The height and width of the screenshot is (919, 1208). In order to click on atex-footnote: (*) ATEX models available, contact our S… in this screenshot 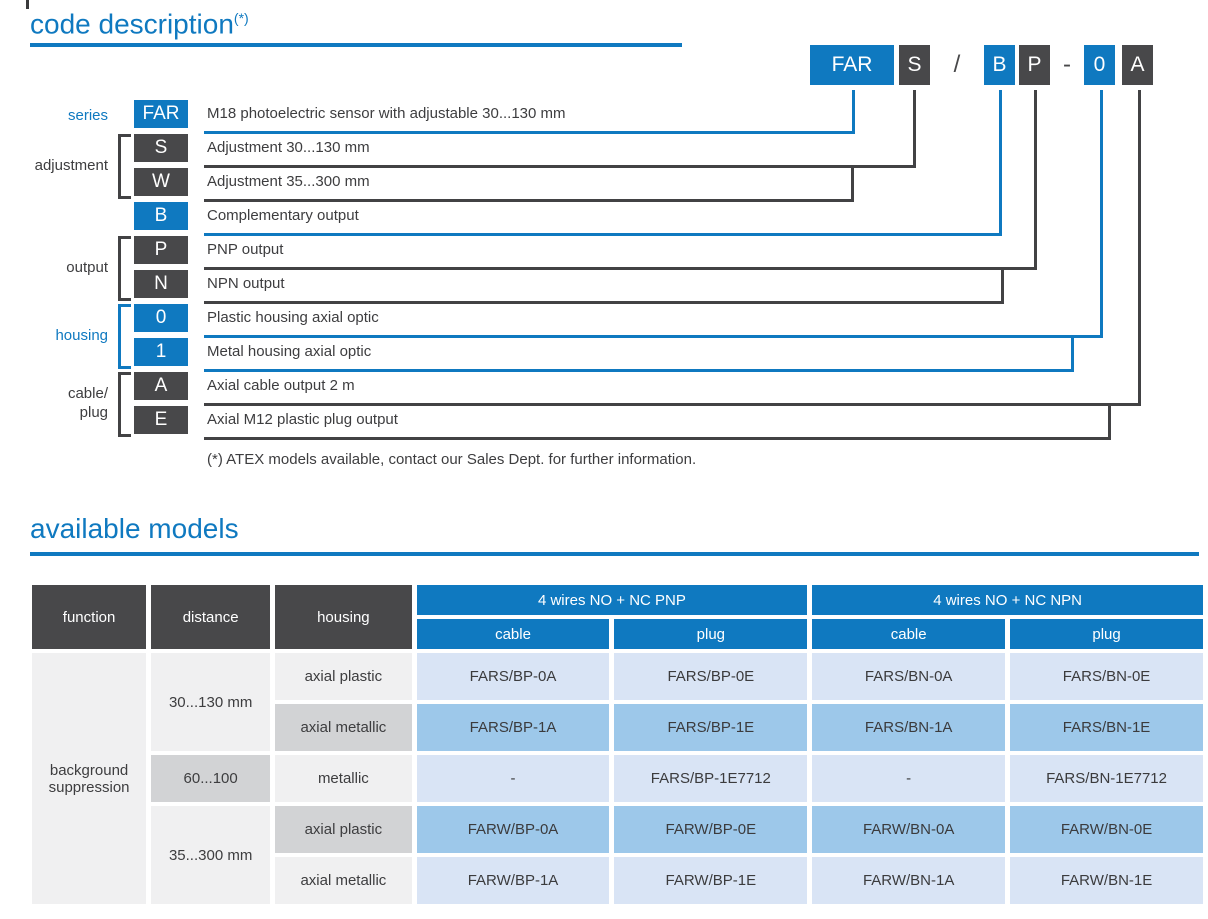, I will do `click(452, 459)`.